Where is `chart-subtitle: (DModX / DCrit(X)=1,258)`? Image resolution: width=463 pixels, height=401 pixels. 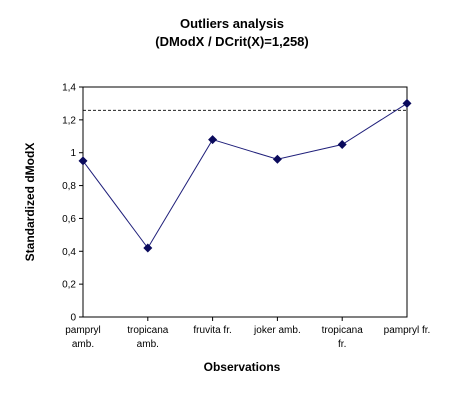 chart-subtitle: (DModX / DCrit(X)=1,258) is located at coordinates (232, 41).